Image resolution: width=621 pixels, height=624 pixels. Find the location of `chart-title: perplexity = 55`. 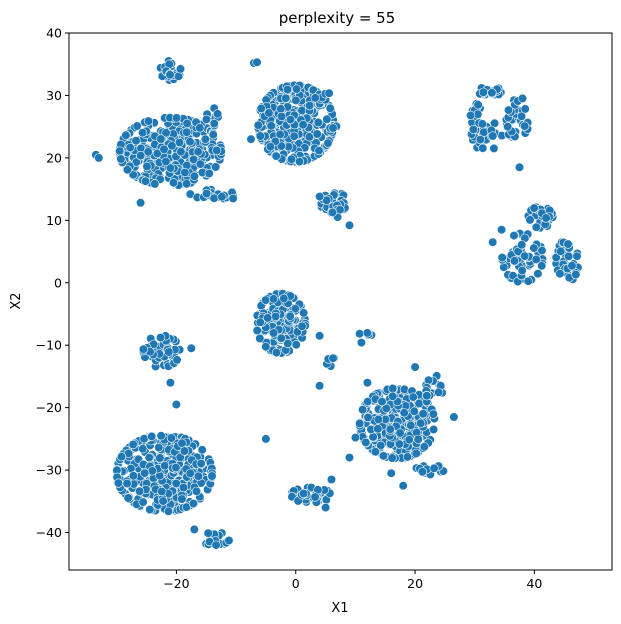

chart-title: perplexity = 55 is located at coordinates (337, 18).